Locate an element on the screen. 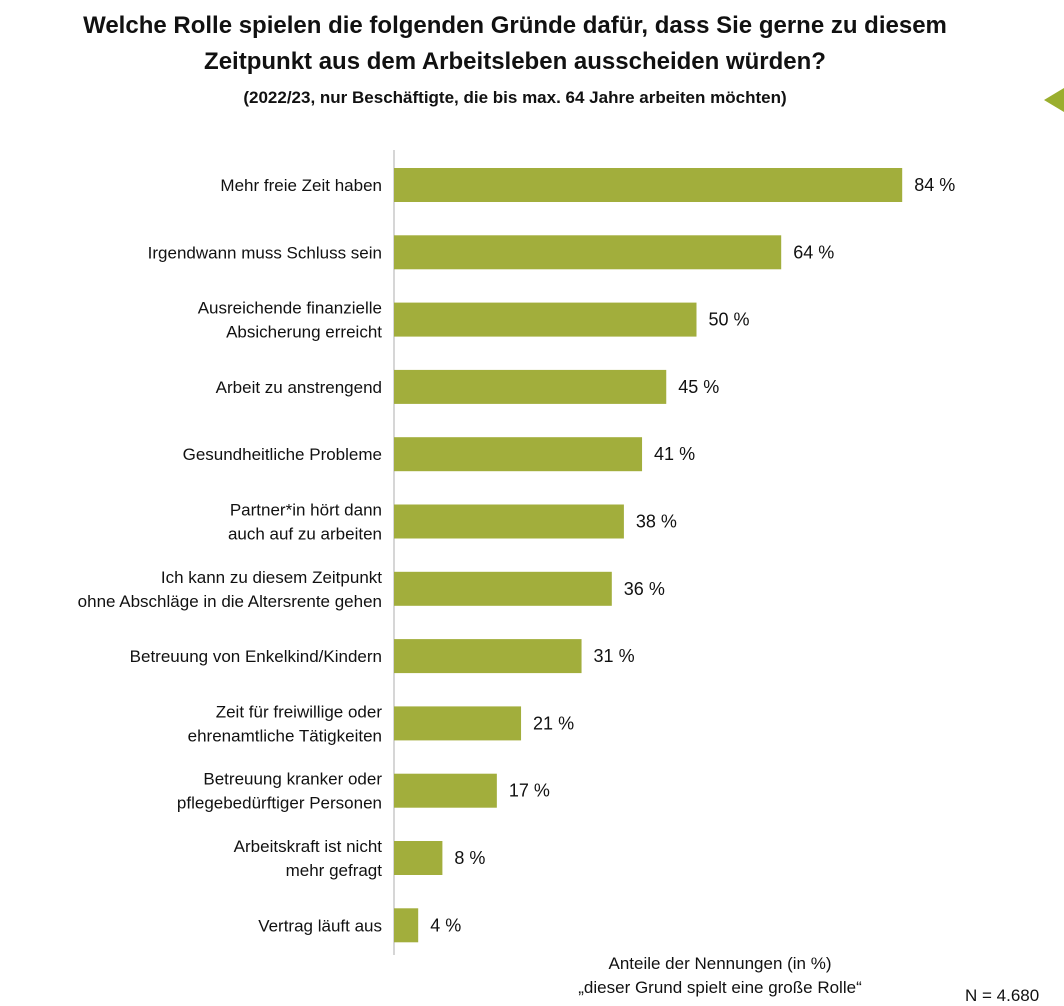  category-label: Betreuung von Enkelkind/Kindern is located at coordinates (256, 656).